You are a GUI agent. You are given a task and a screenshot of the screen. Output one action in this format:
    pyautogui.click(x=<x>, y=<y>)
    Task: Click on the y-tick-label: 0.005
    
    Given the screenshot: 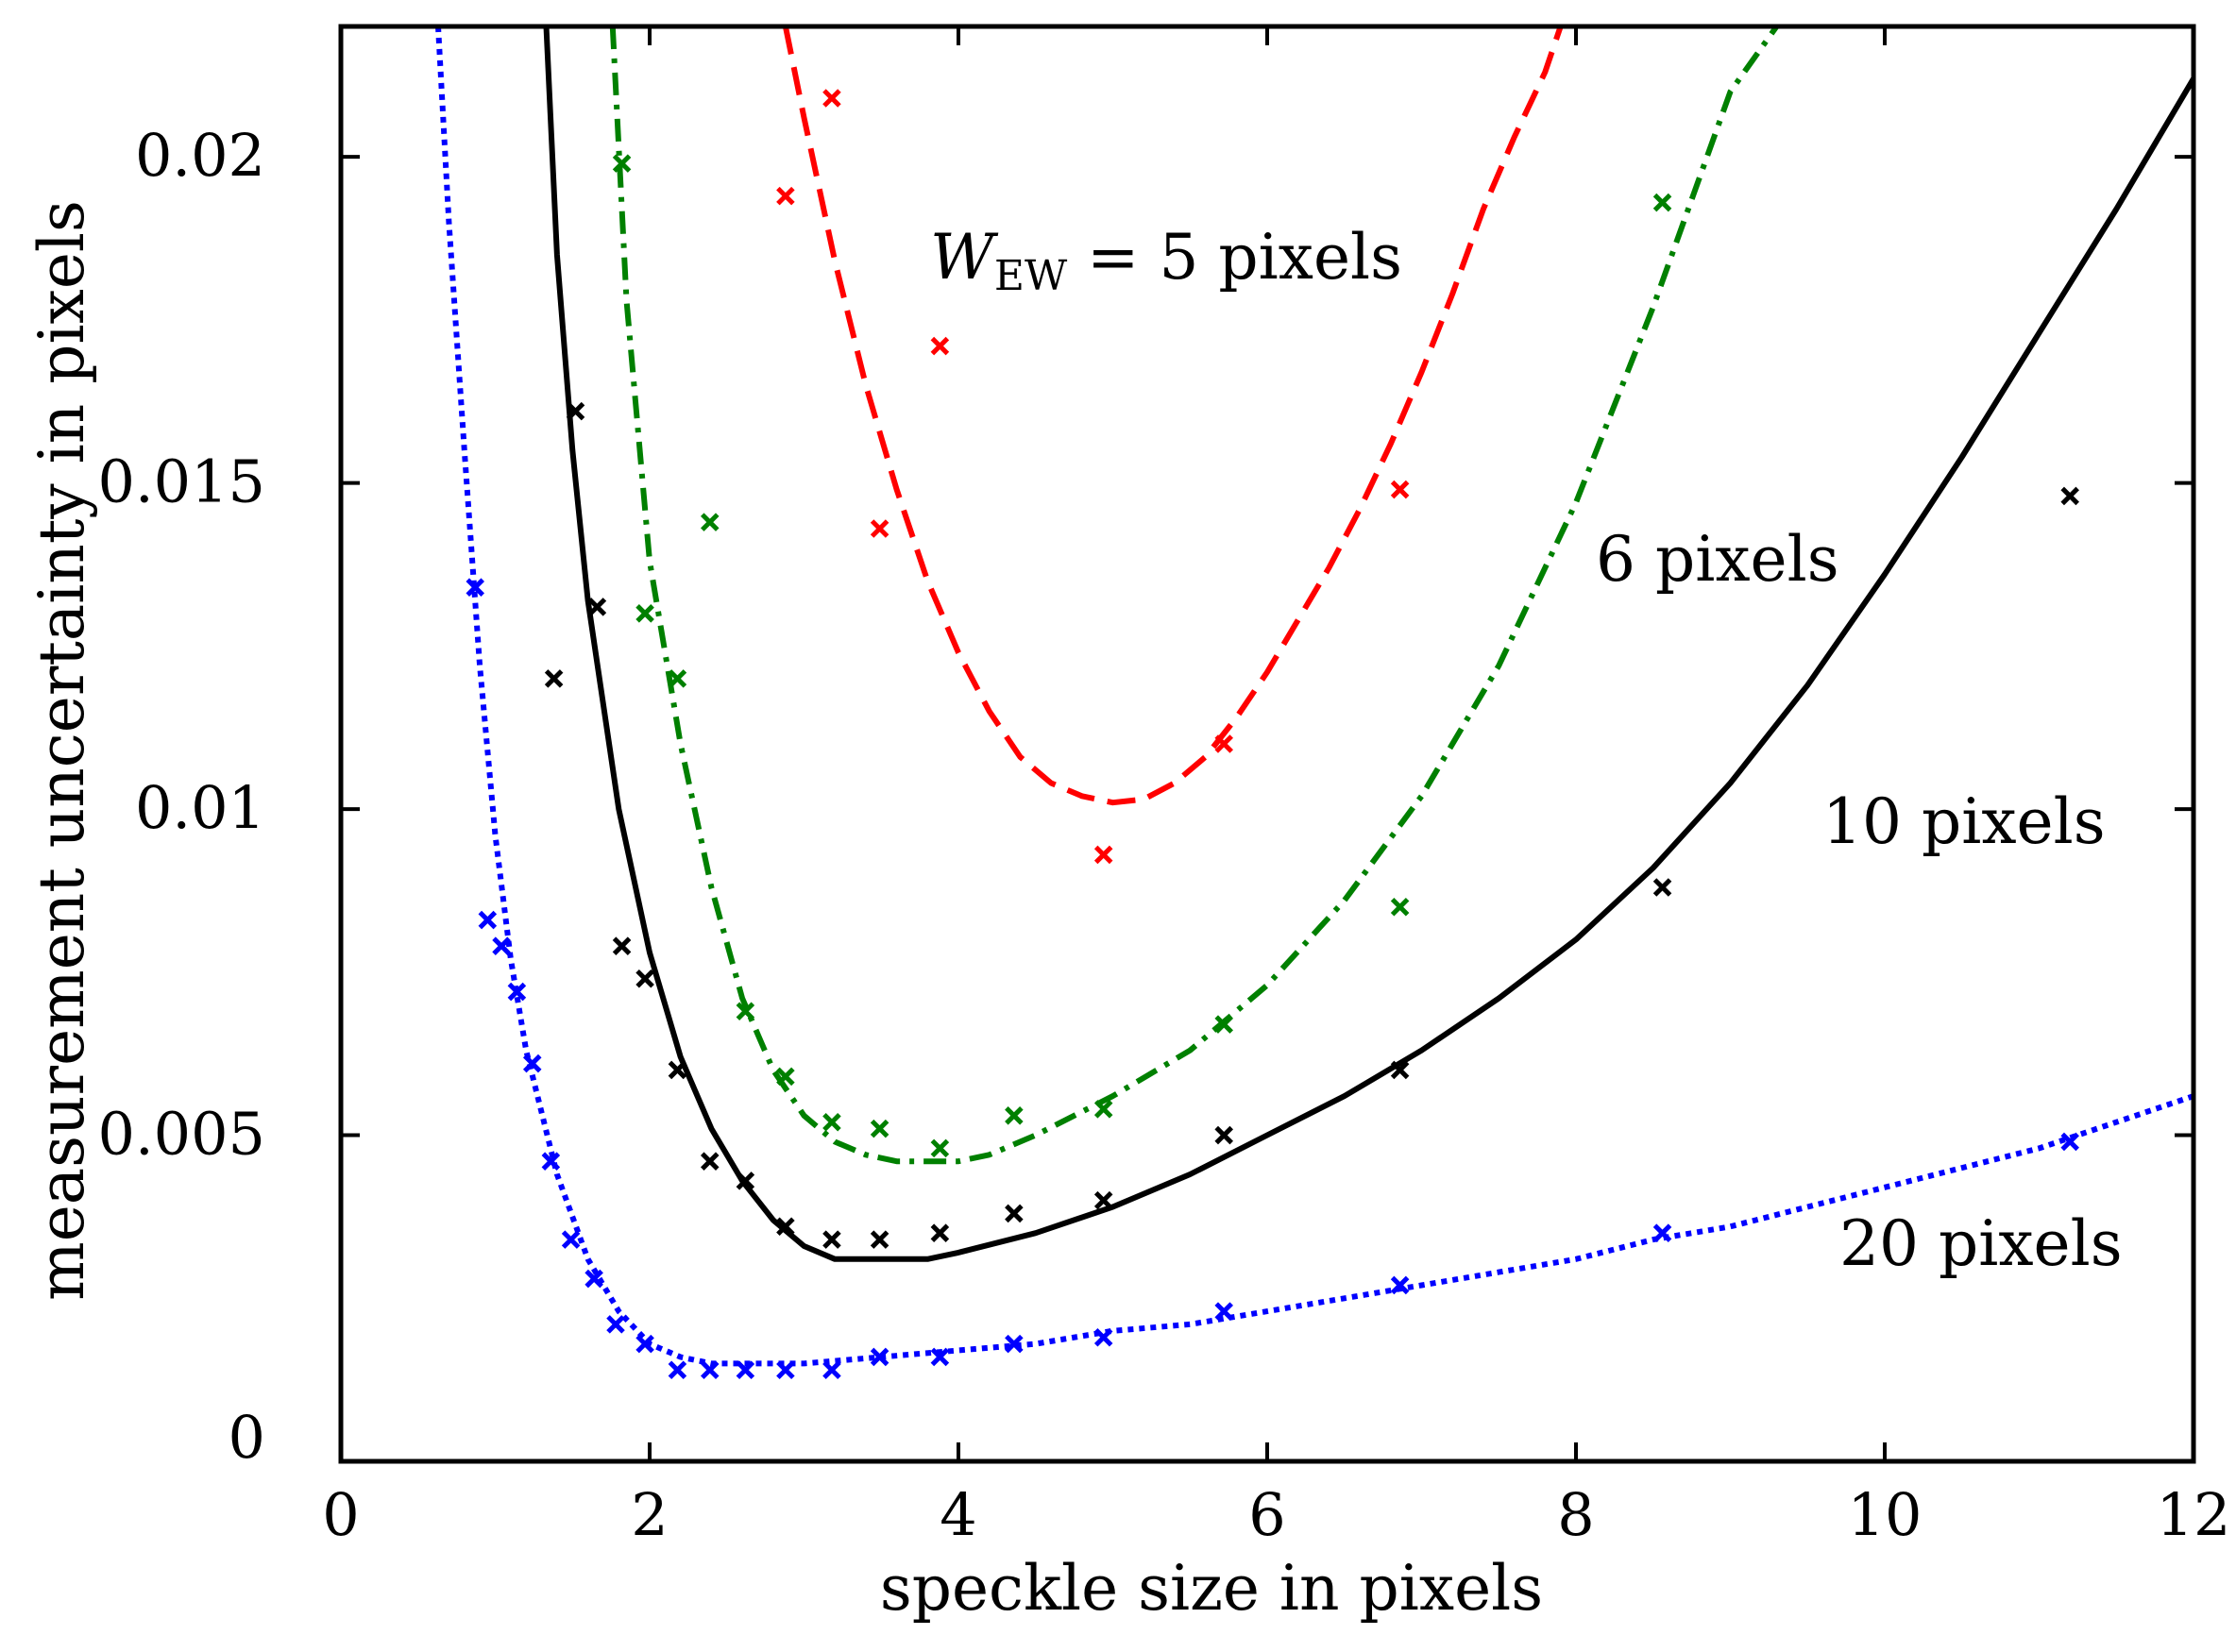 What is the action you would take?
    pyautogui.click(x=182, y=1134)
    